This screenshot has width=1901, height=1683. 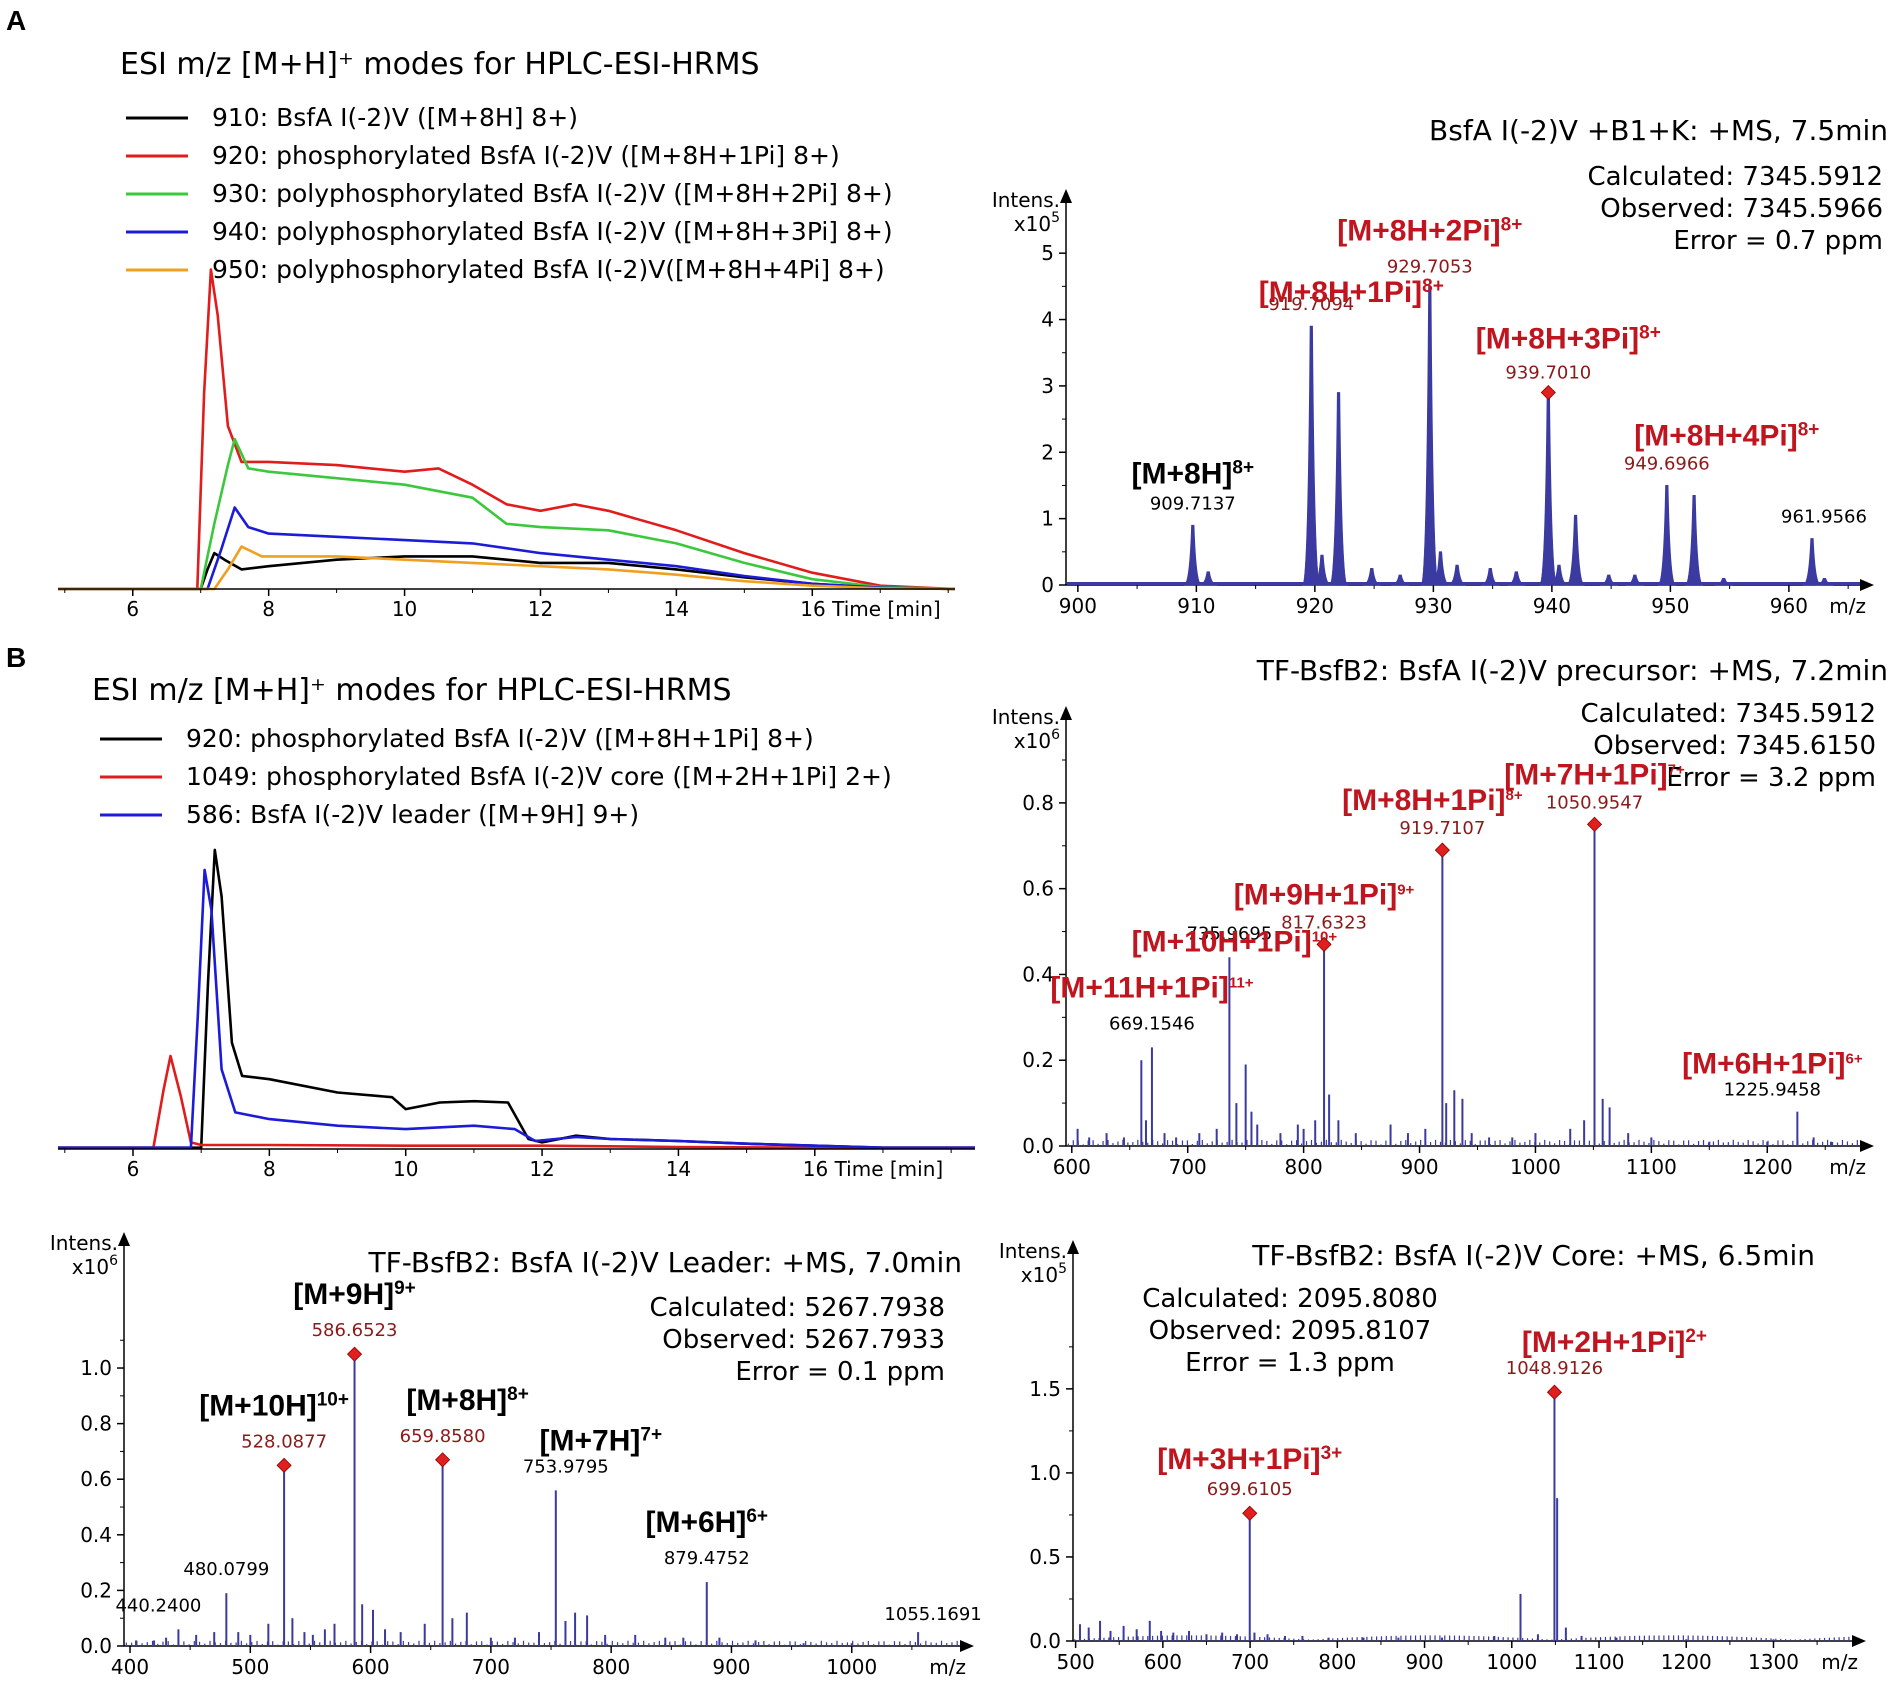 I want to click on spectrum-title: BsfA I(-2)V +B1+K: +MS, 7.5min, so click(x=1658, y=130).